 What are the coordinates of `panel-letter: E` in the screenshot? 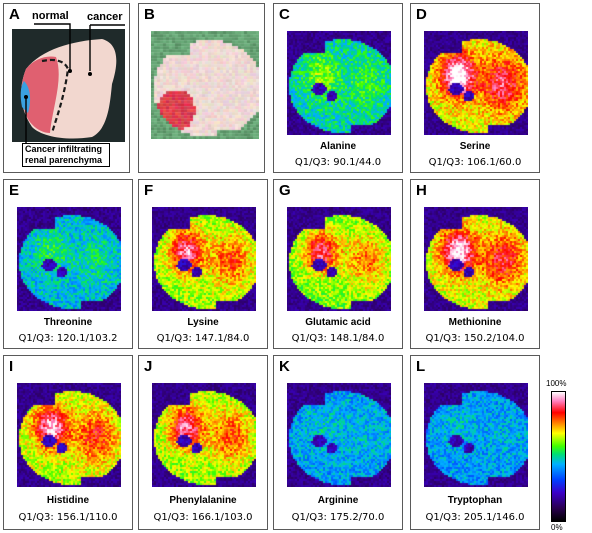 It's located at (14, 190).